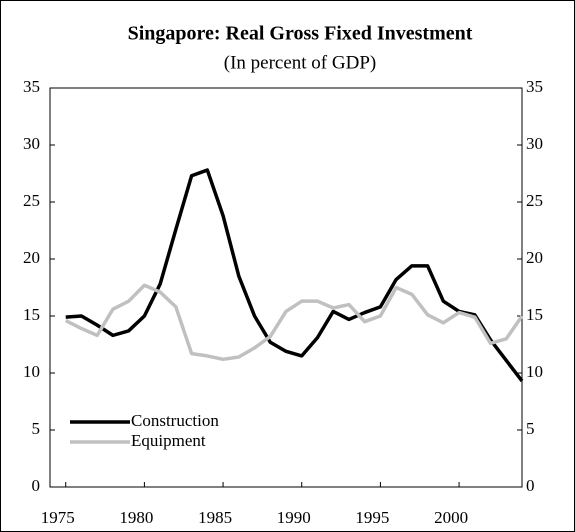  I want to click on y-tick-label: 35, so click(31, 86).